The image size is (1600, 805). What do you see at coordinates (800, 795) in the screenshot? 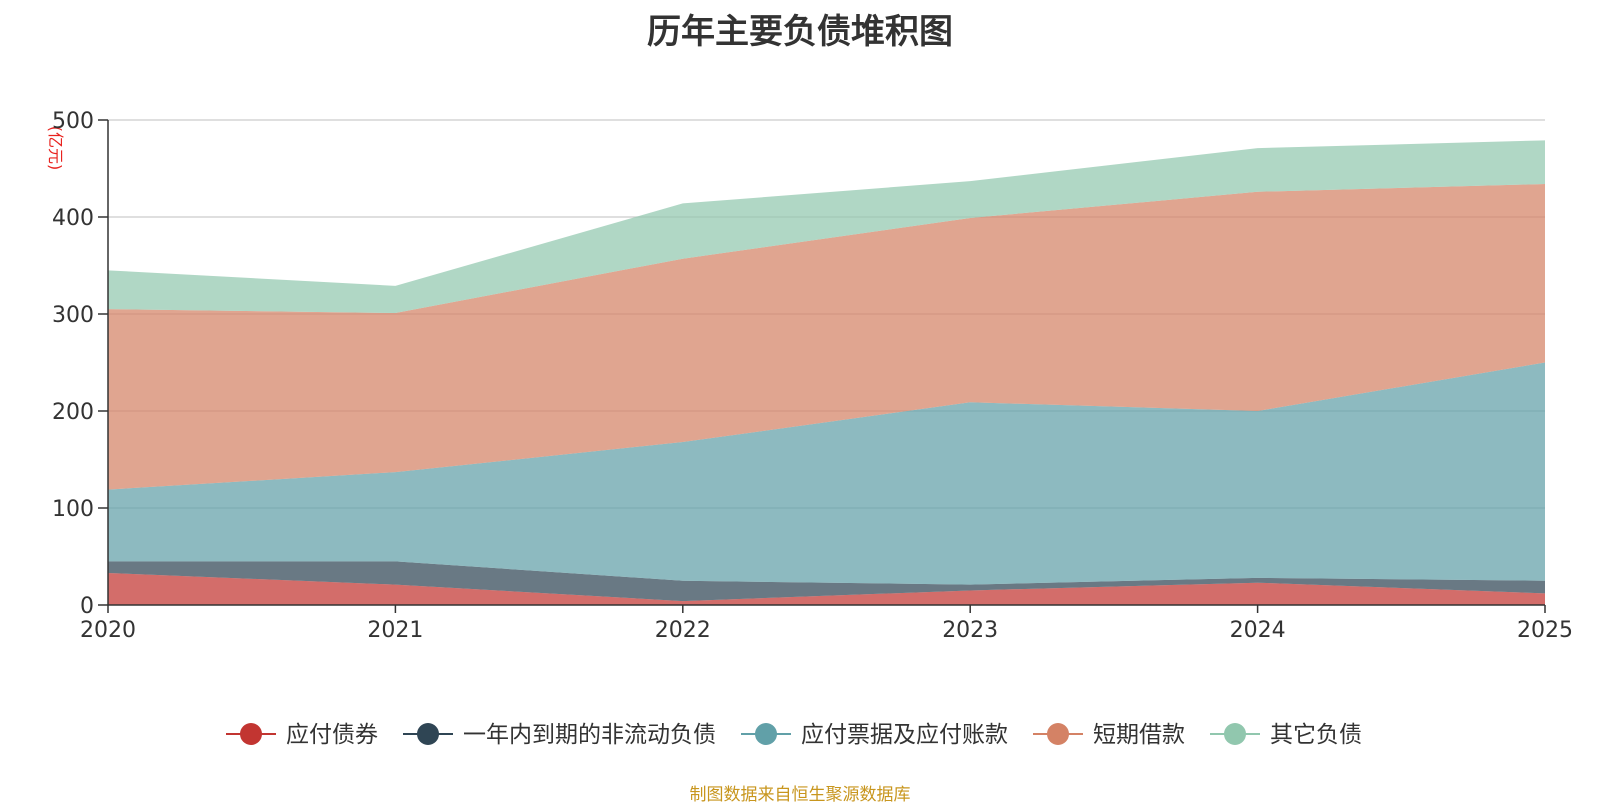
I see `data-source-note: 制图数据来自恒生聚源数据库` at bounding box center [800, 795].